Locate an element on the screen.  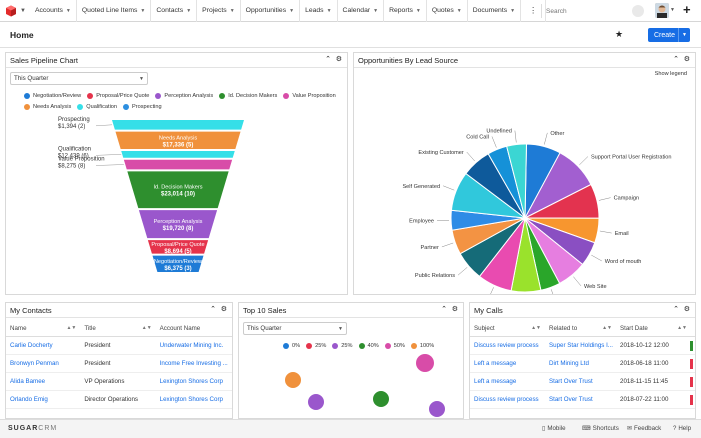
contact-name-link: Bronwyn Penman is located at coordinates (34, 363).